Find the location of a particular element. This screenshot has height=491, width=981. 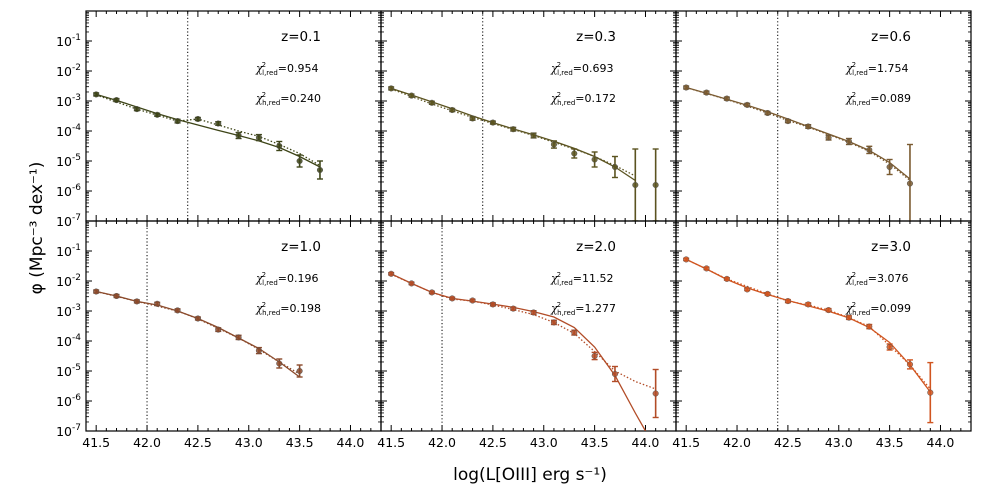

chi-value: =1.277 is located at coordinates (595, 308).